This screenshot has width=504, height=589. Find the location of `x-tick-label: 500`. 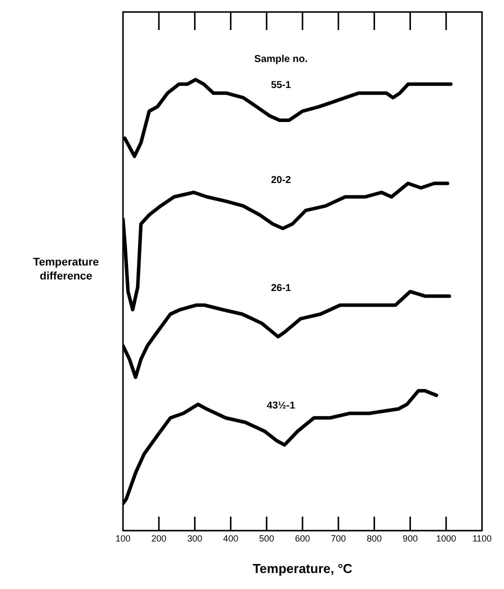

x-tick-label: 500 is located at coordinates (266, 538).